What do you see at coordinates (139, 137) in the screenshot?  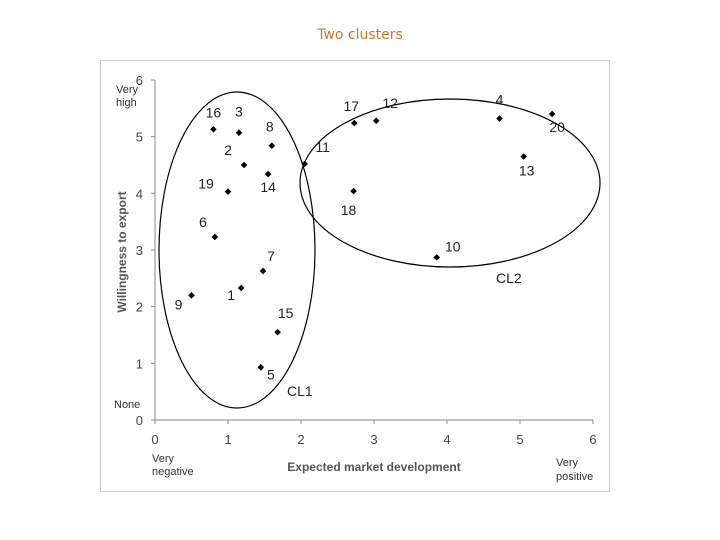 I see `y-tick-label: 5` at bounding box center [139, 137].